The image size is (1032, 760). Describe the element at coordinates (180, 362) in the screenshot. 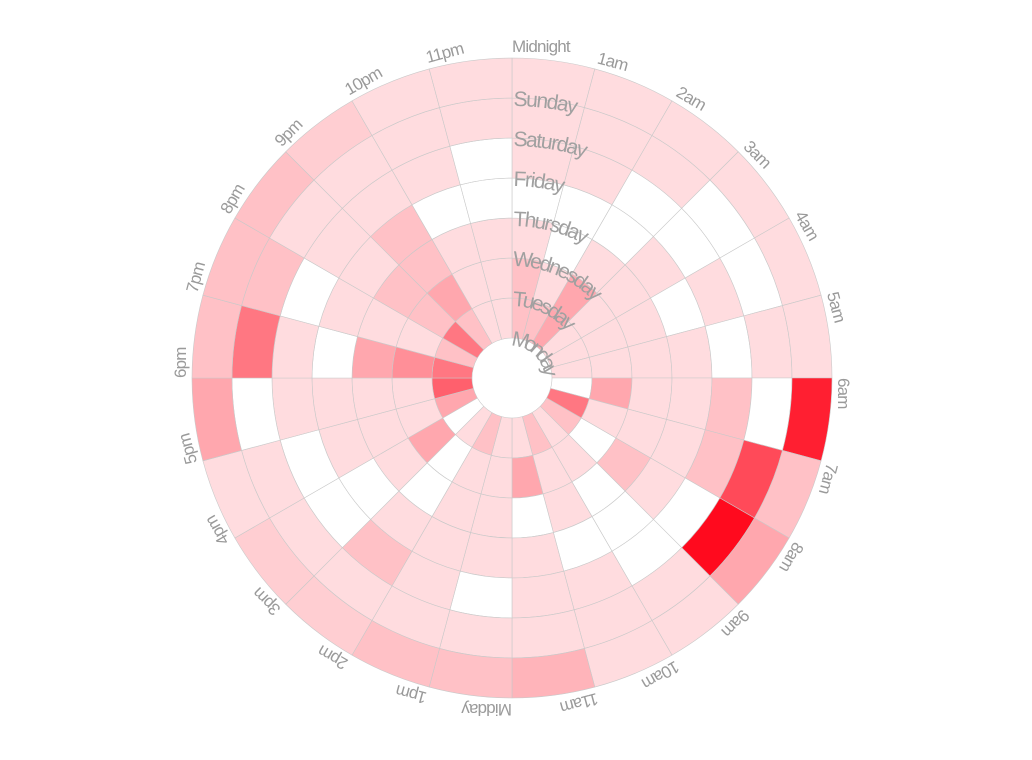

I see `hour-label: 6pm` at that location.